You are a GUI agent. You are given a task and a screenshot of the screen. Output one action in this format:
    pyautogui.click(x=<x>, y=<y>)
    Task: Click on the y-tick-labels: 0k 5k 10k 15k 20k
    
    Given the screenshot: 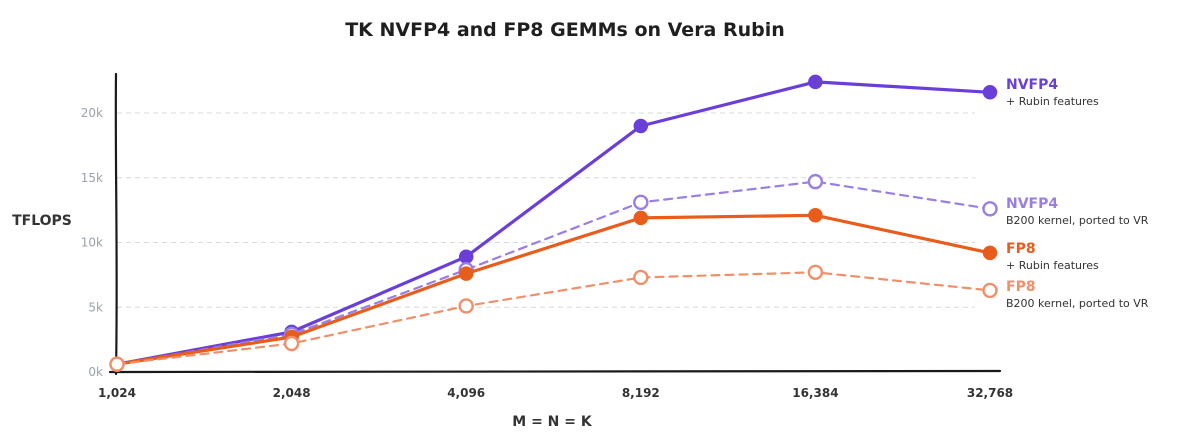 What is the action you would take?
    pyautogui.click(x=92, y=242)
    